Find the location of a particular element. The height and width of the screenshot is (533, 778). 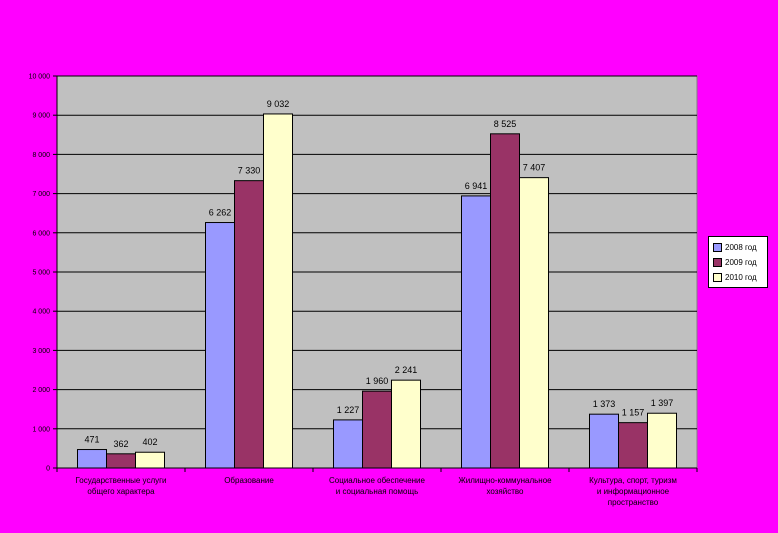

legend-swatch-2008 is located at coordinates (717, 247).